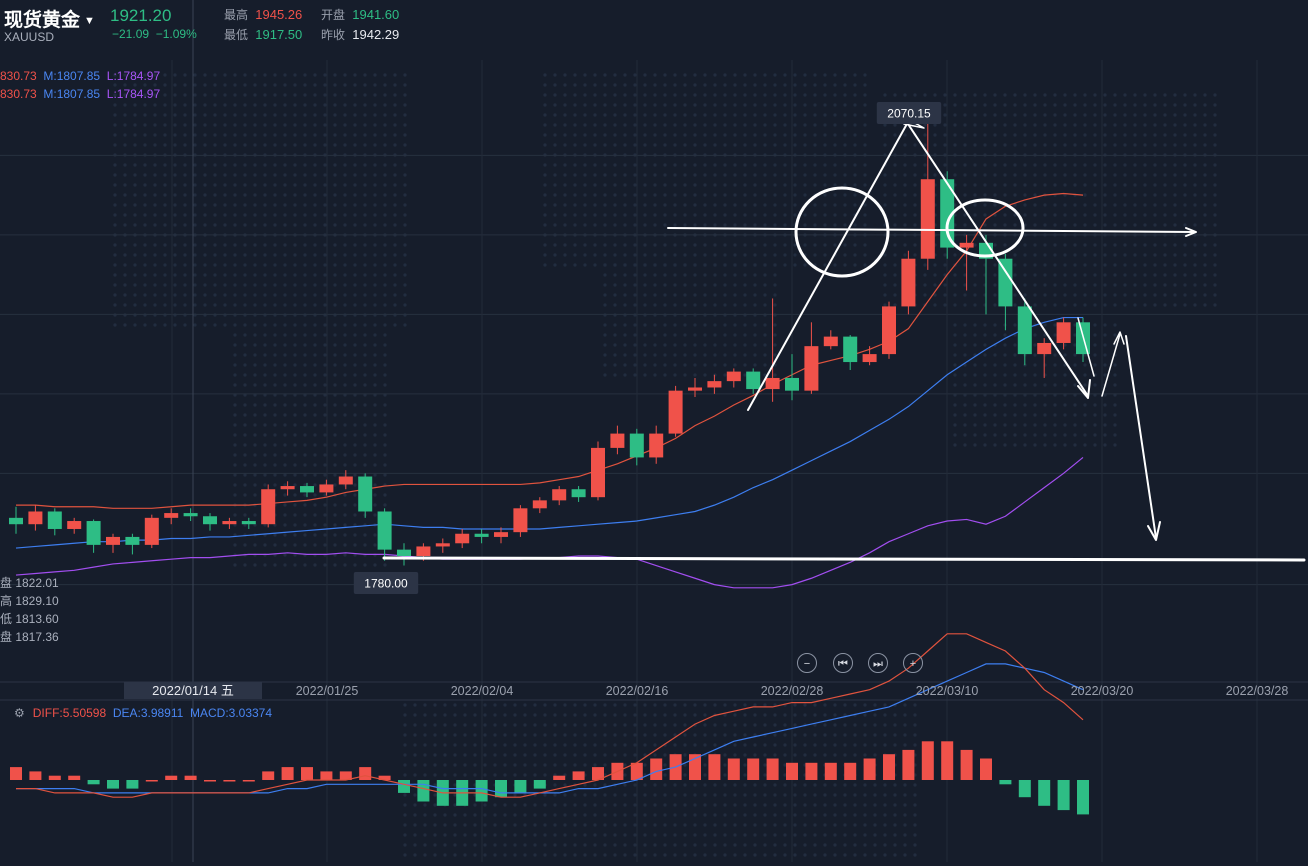 The height and width of the screenshot is (866, 1308). What do you see at coordinates (49, 20) in the screenshot?
I see `instrument-title: 现货黄金 ▼` at bounding box center [49, 20].